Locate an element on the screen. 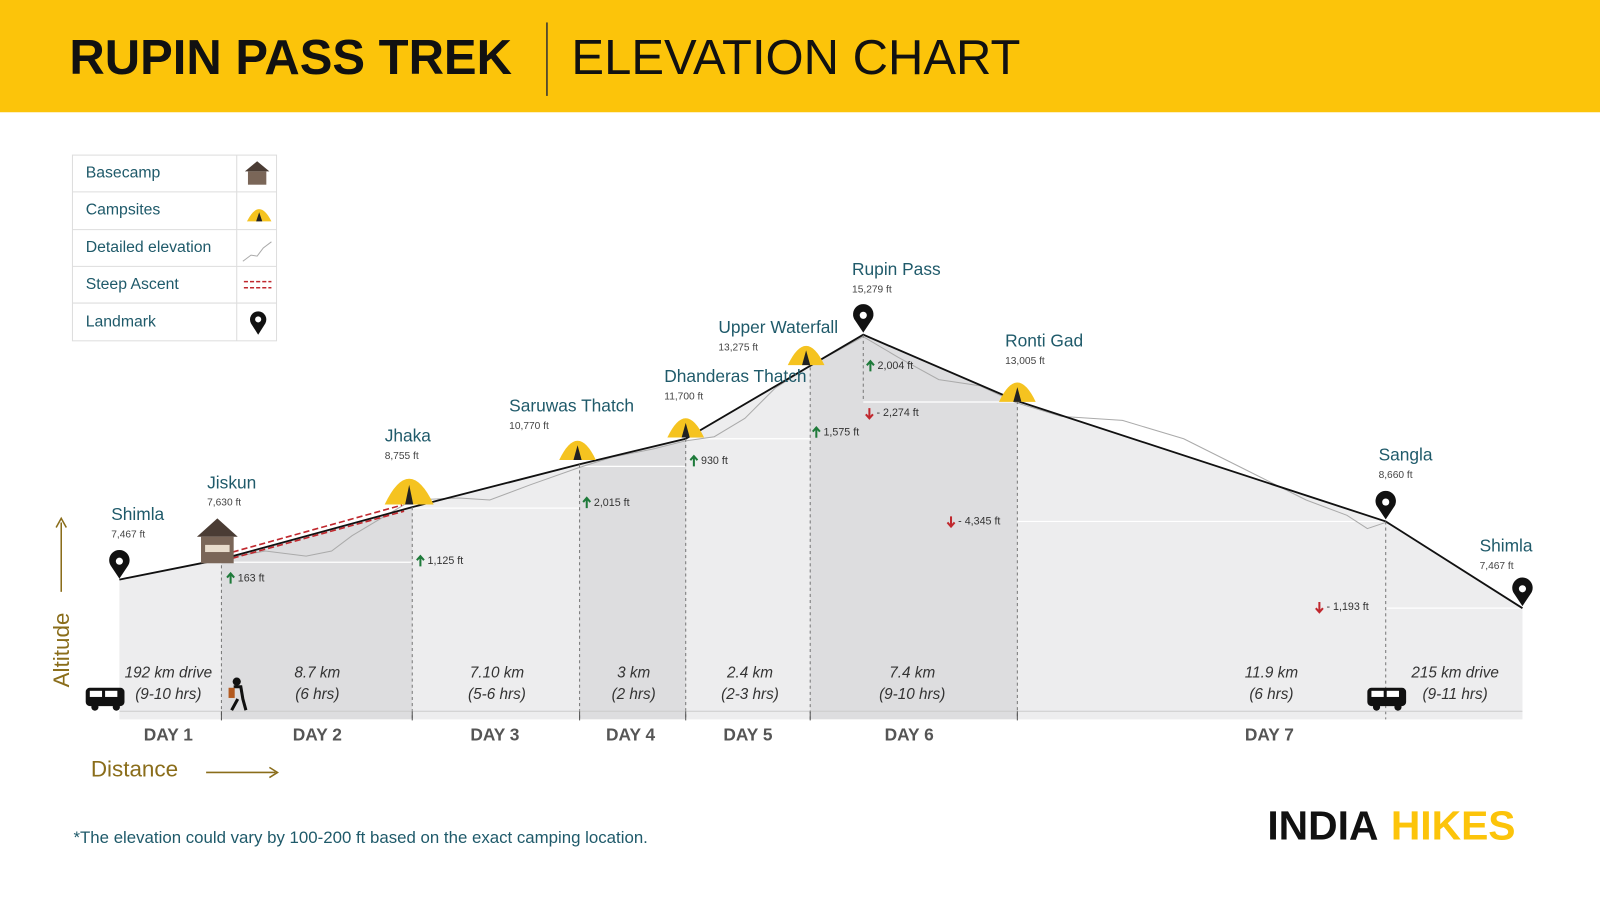  day-label: DAY 2 is located at coordinates (317, 734).